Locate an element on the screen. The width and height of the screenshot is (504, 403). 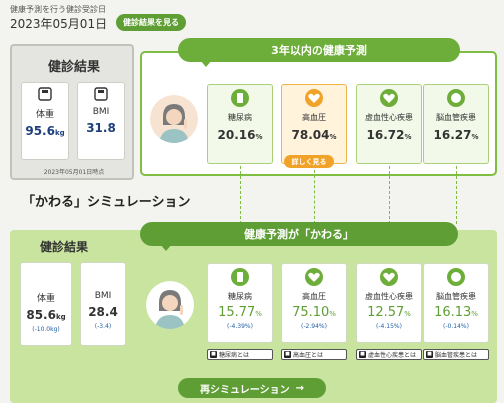
arrow-right-icon: → is located at coordinates (299, 388).